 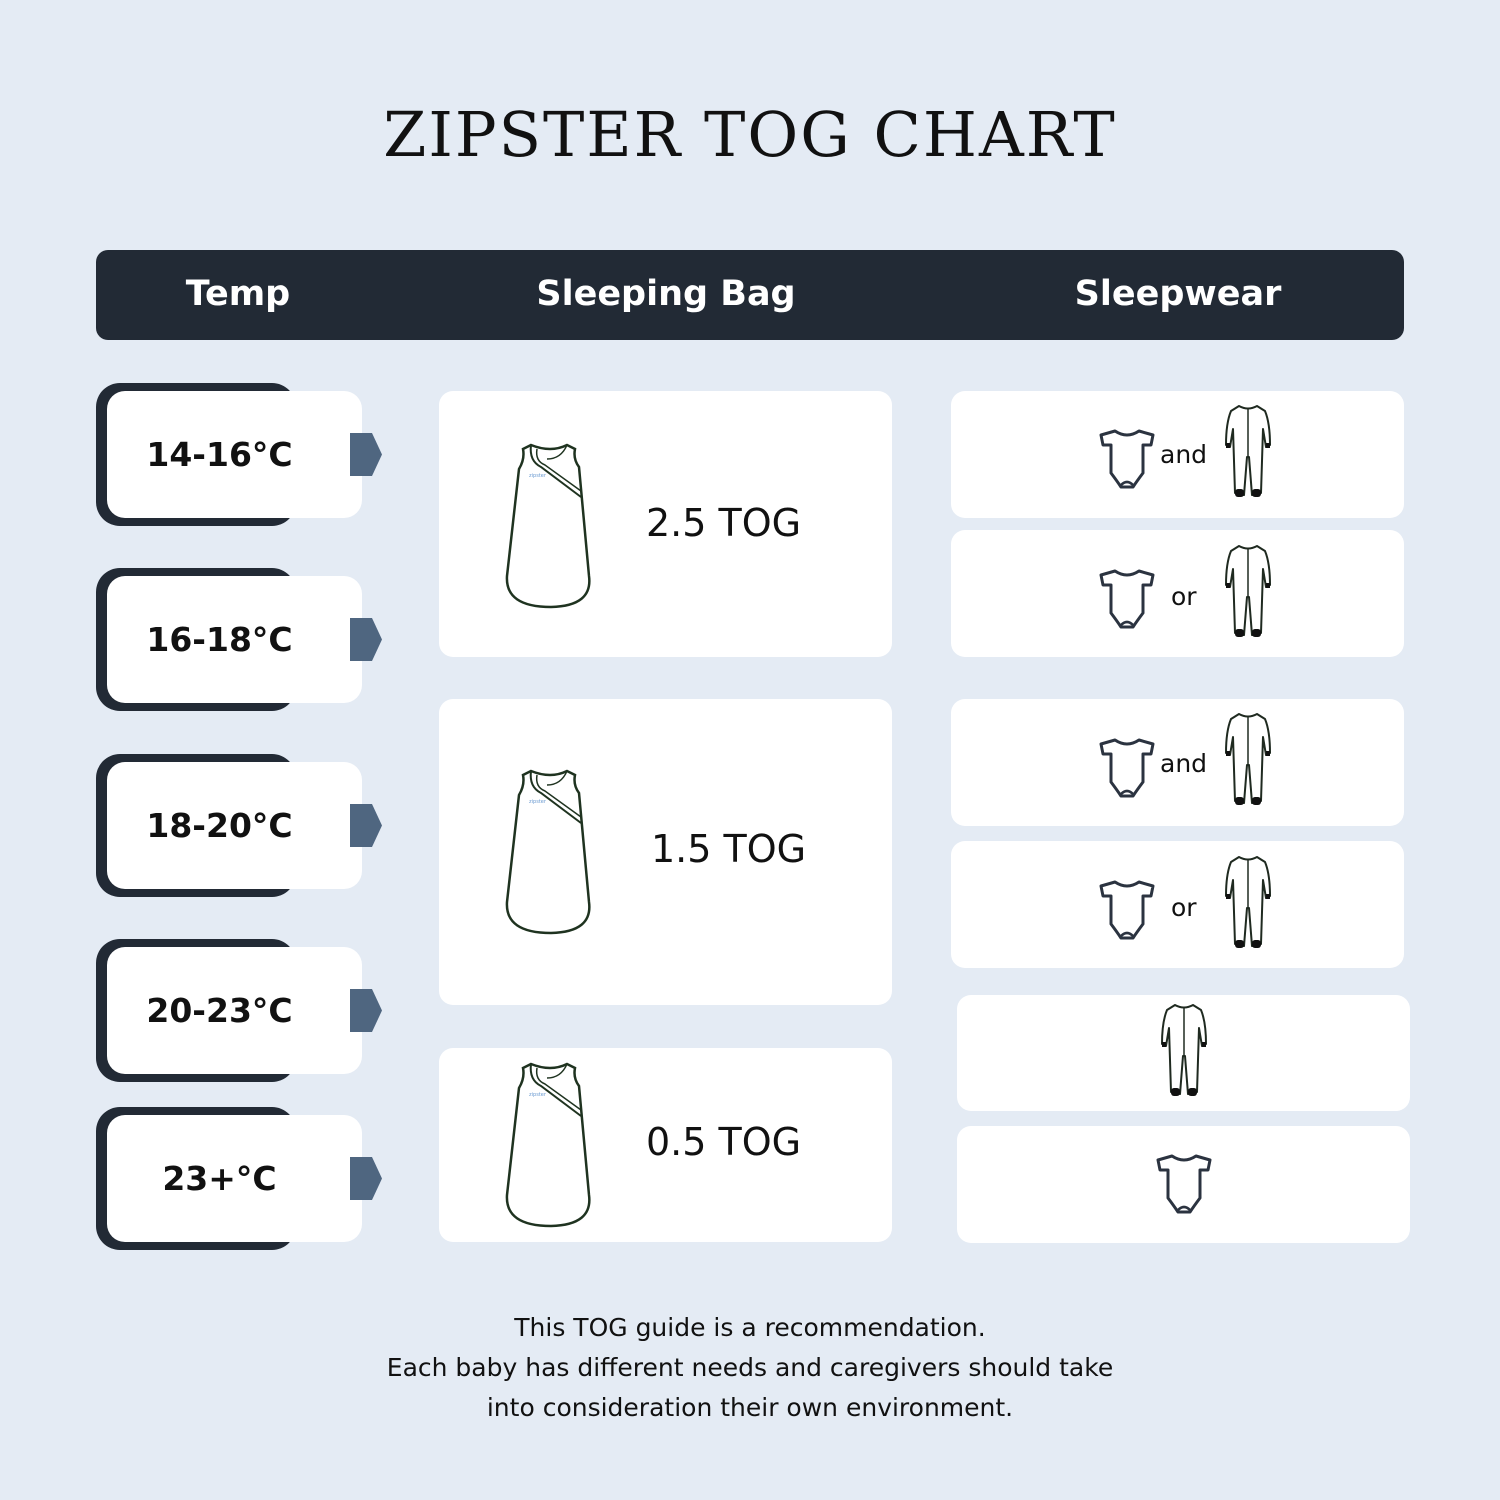 I want to click on header-temp: Temp, so click(x=238, y=294).